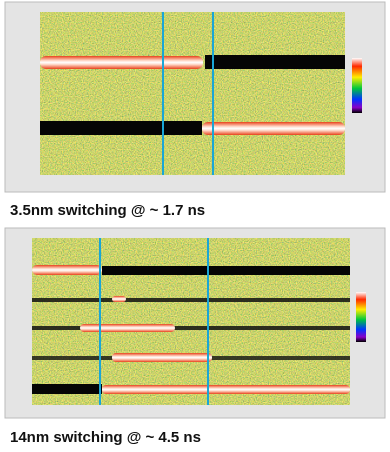  Describe the element at coordinates (105, 437) in the screenshot. I see `caption: 14nm switching @ ~ 4.5 ns` at that location.